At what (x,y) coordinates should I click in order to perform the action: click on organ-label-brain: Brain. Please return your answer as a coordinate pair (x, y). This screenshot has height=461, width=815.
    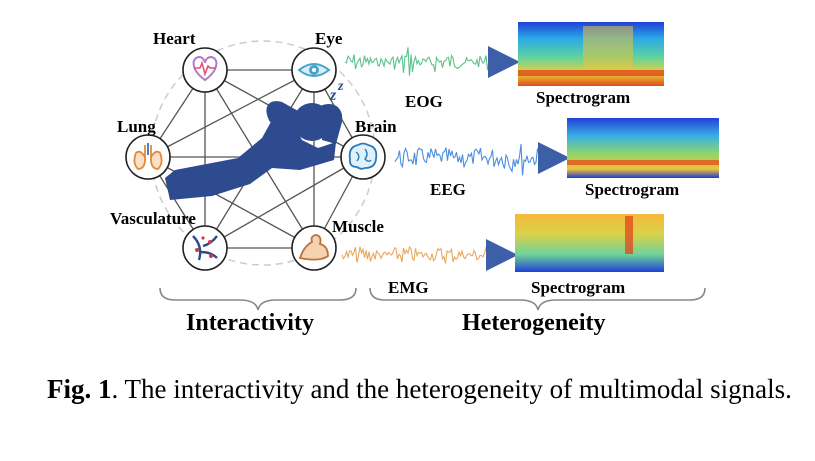
    Looking at the image, I should click on (376, 126).